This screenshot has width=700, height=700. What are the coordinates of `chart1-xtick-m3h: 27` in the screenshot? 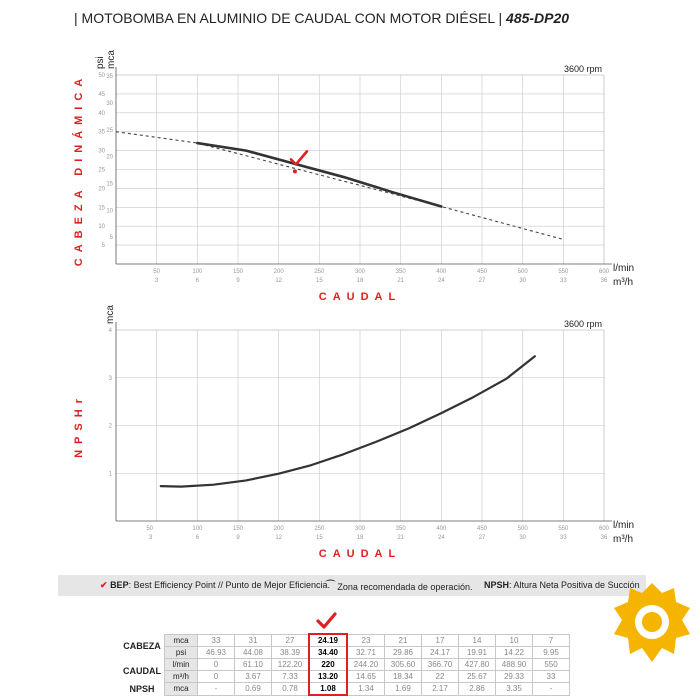 It's located at (482, 281).